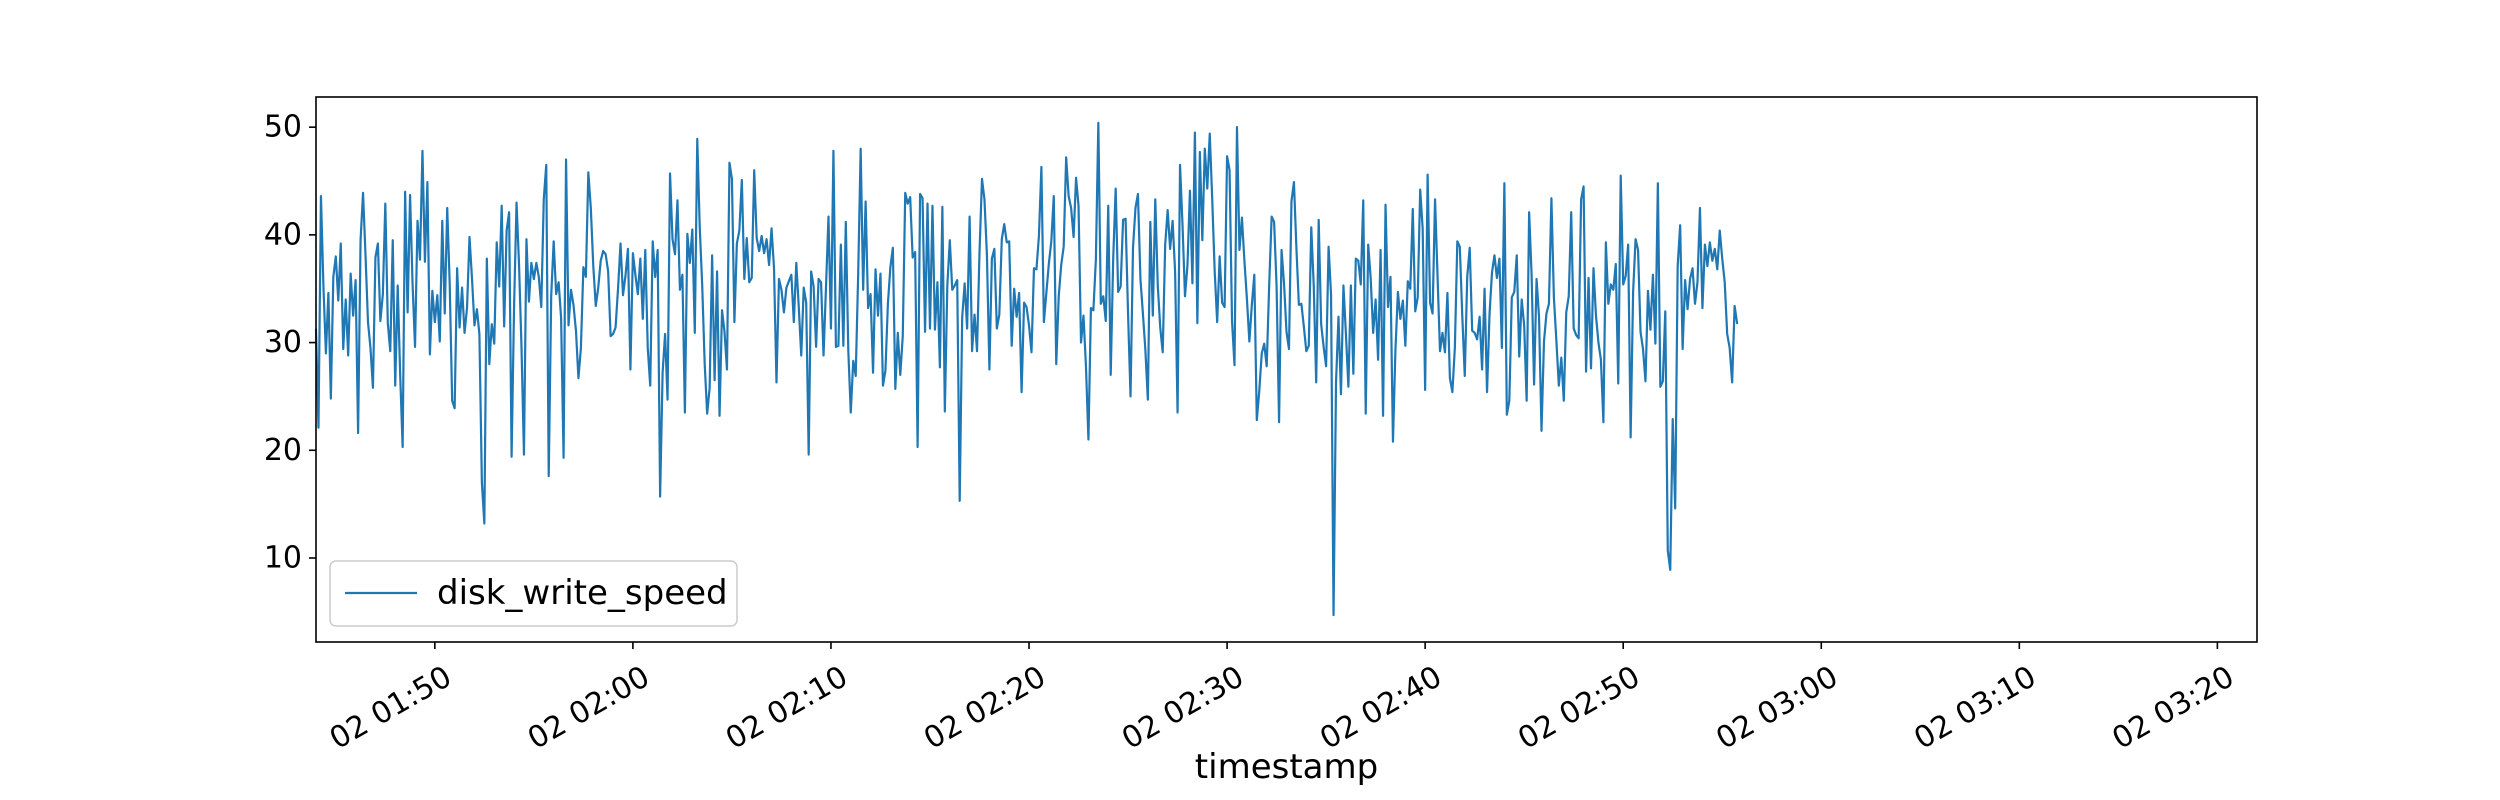  Describe the element at coordinates (582, 593) in the screenshot. I see `legend-label: disk_write_speed` at that location.